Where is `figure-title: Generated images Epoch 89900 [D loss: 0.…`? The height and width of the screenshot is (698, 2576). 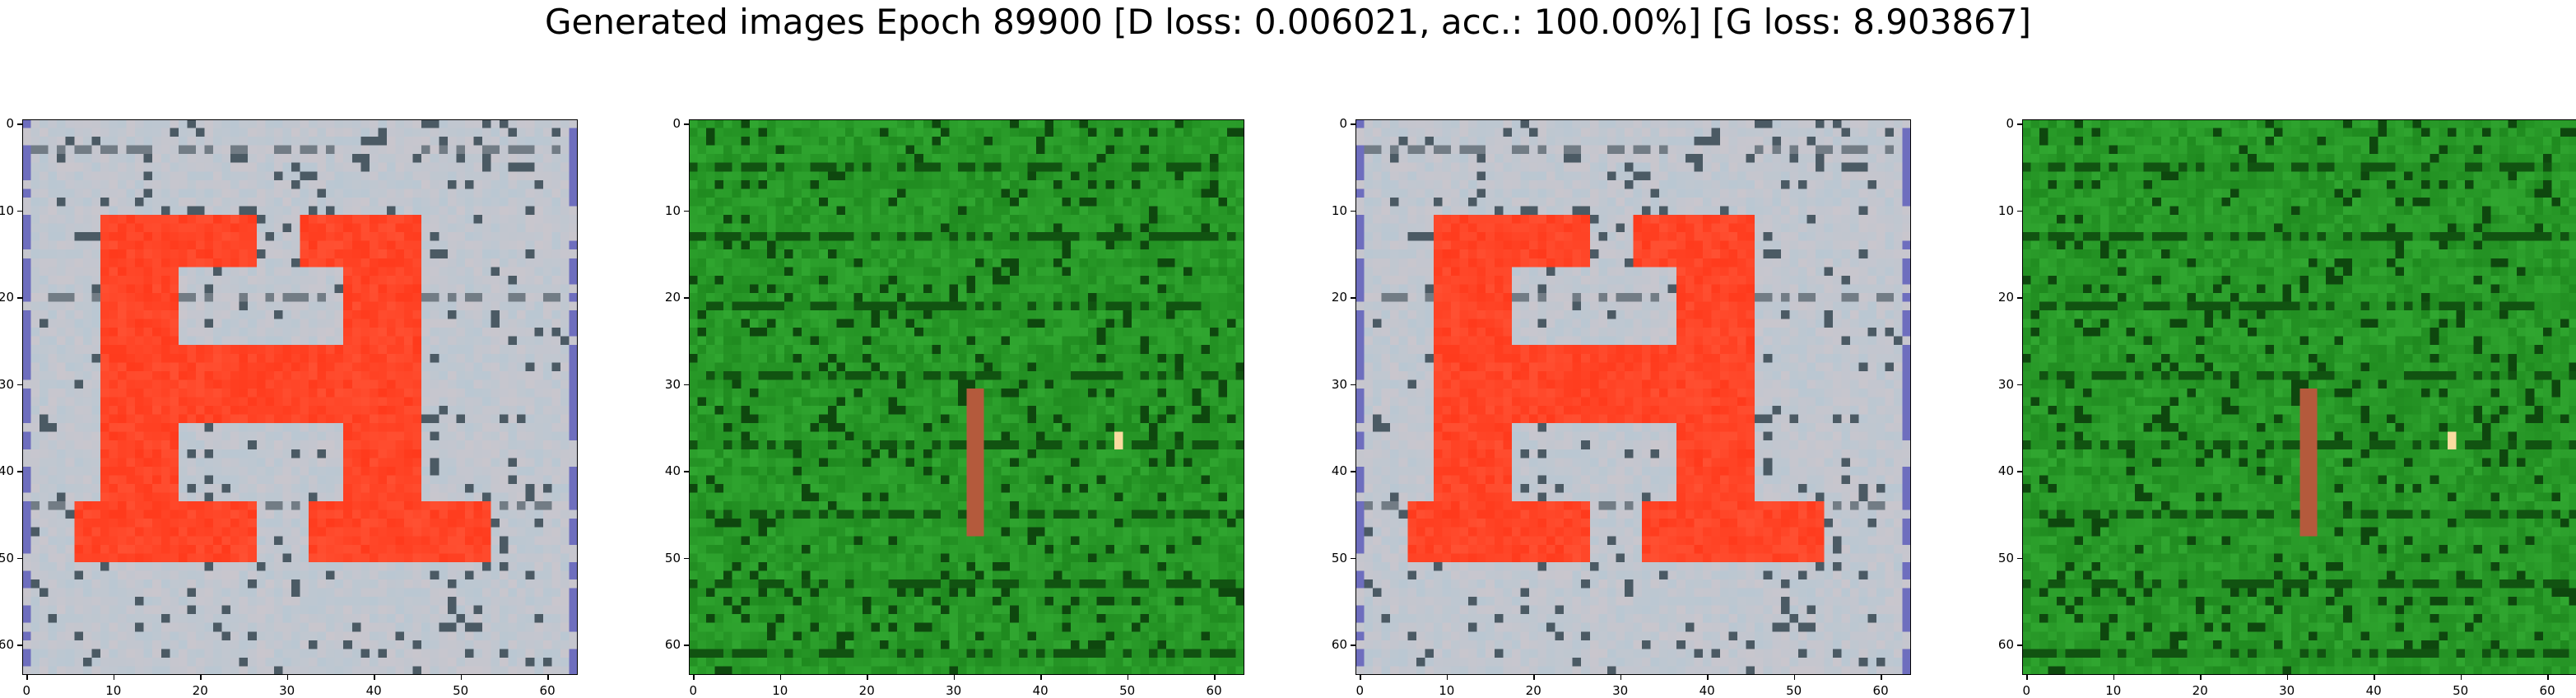 figure-title: Generated images Epoch 89900 [D loss: 0.… is located at coordinates (1288, 22).